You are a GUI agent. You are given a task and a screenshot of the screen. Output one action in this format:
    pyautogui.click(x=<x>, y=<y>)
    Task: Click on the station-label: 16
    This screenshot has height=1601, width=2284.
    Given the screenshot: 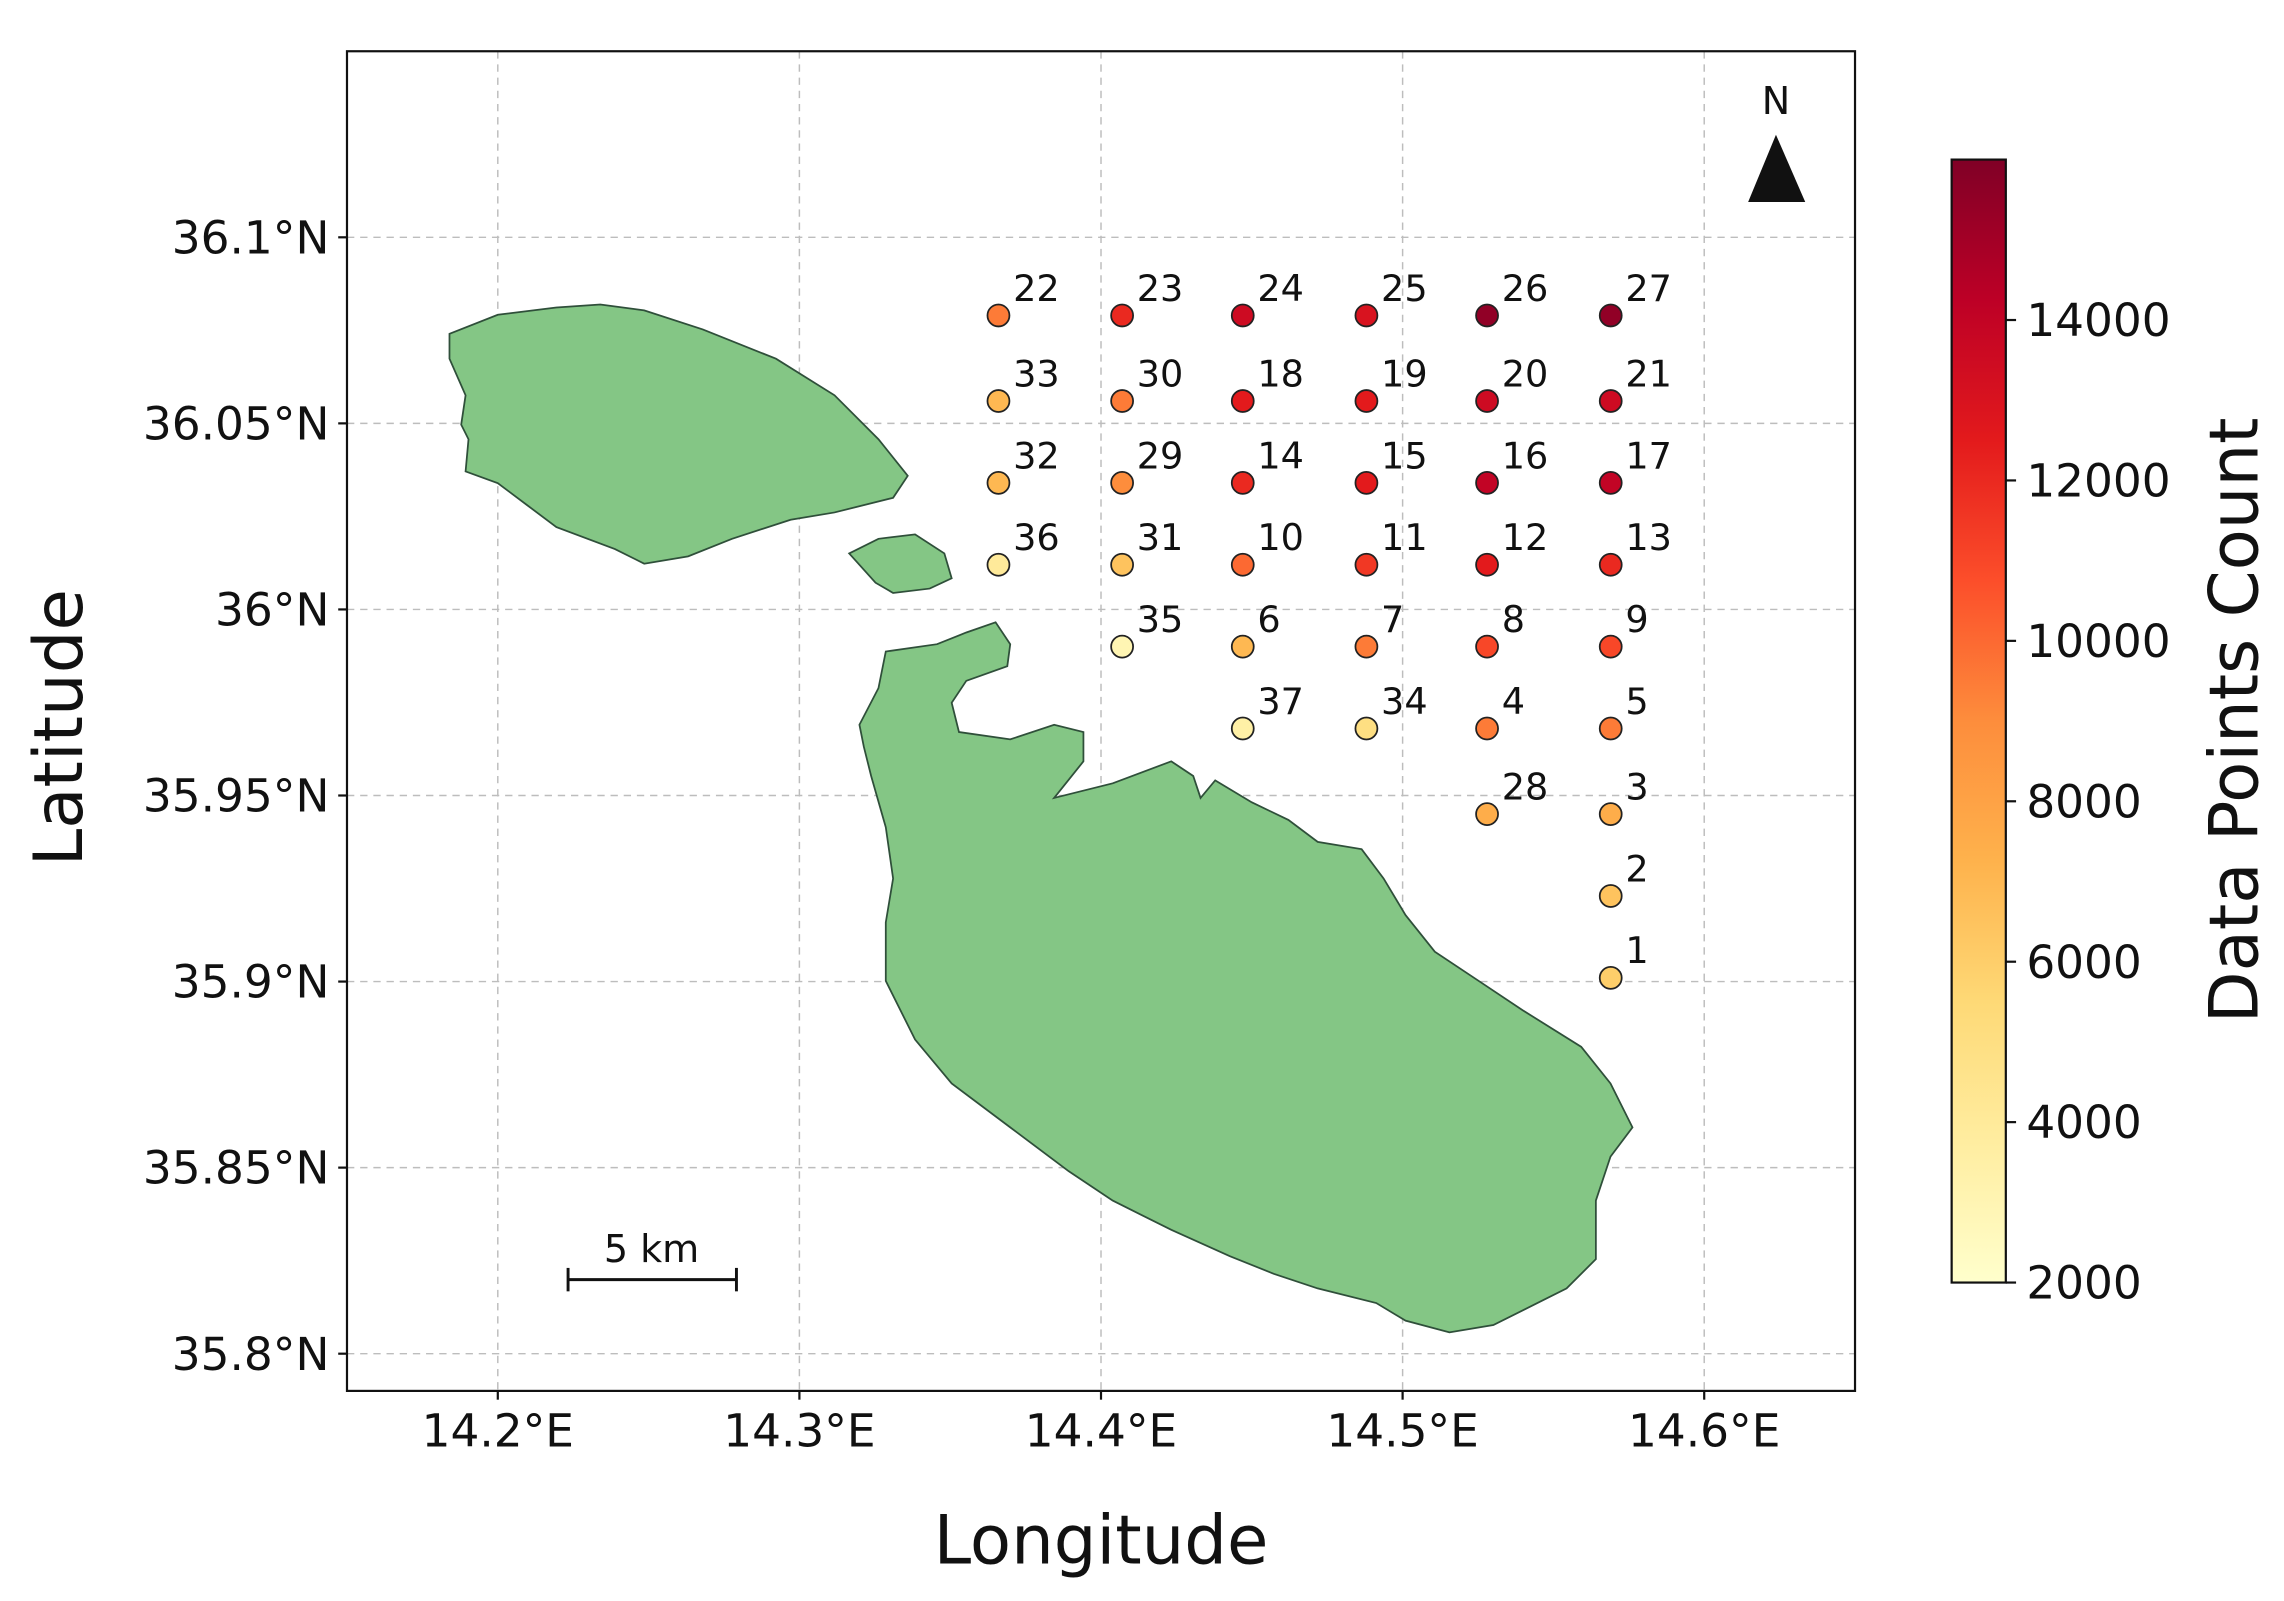 What is the action you would take?
    pyautogui.click(x=1525, y=455)
    